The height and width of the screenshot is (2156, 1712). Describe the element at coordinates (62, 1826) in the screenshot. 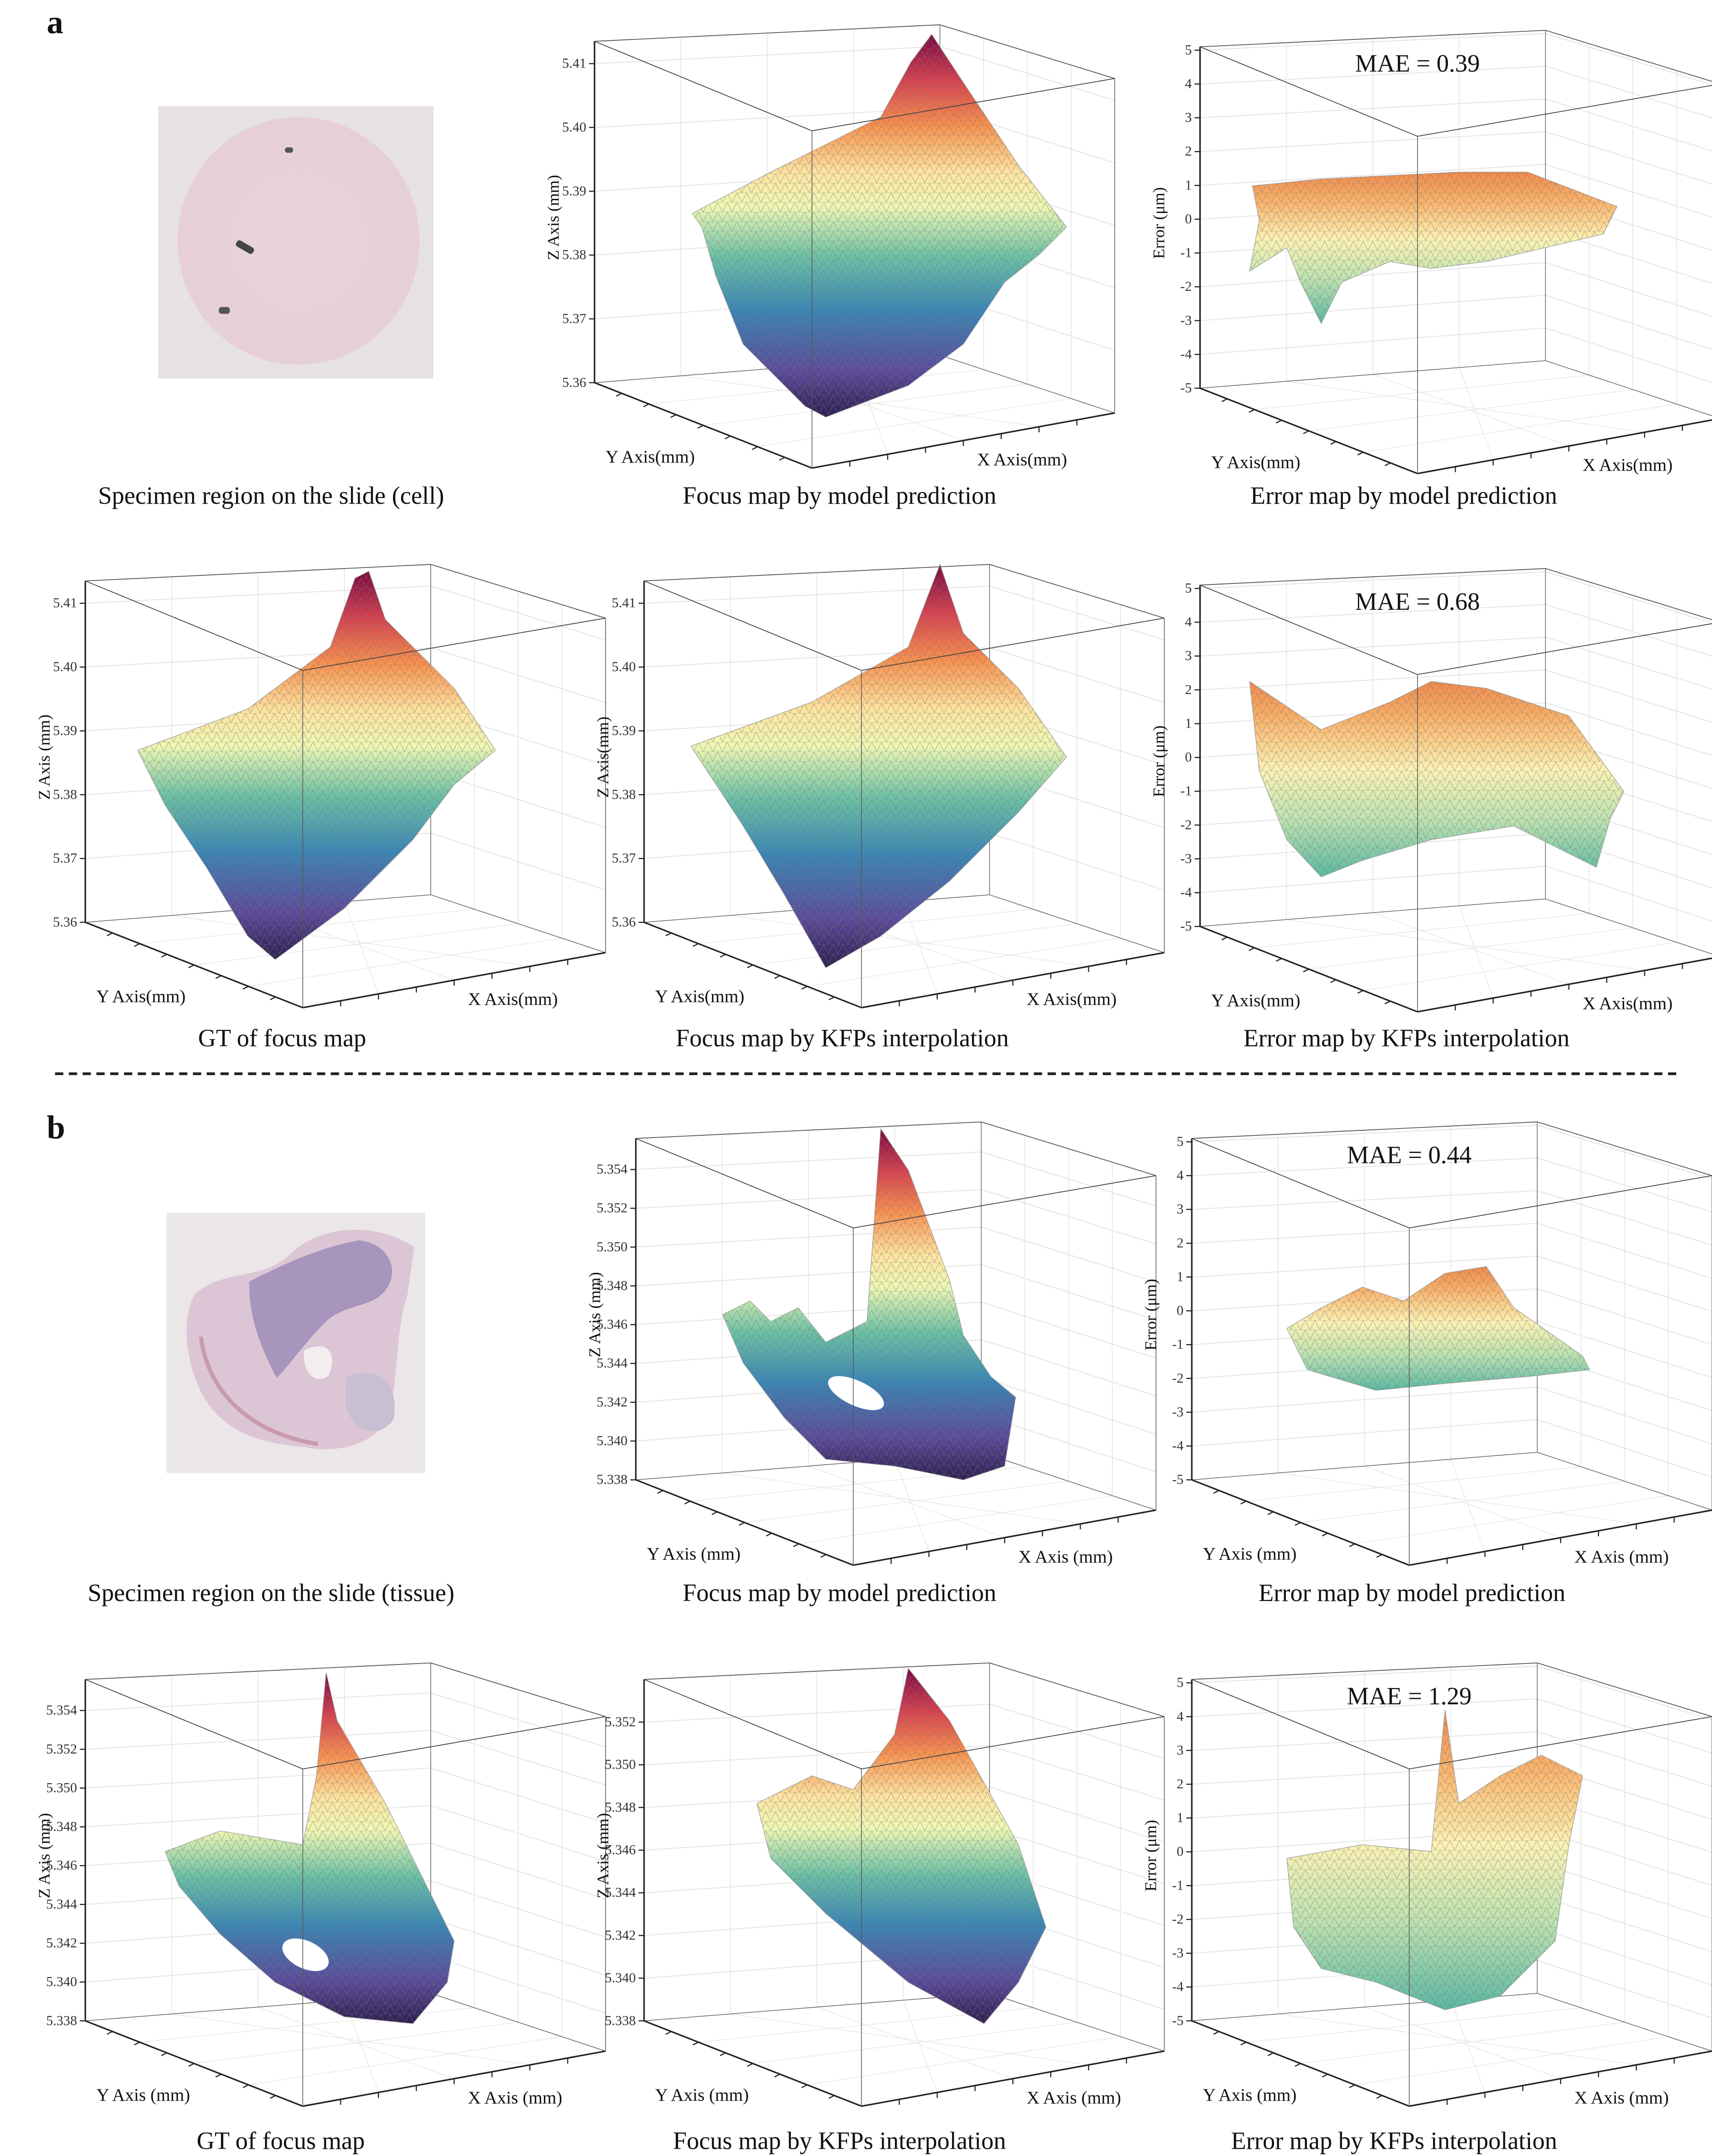

I see `z-tick-label: 5.348` at that location.